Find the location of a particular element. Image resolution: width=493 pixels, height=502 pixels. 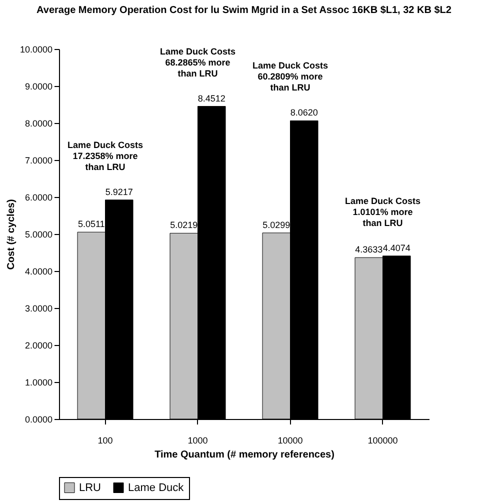

text: 8.4512 is located at coordinates (212, 98).